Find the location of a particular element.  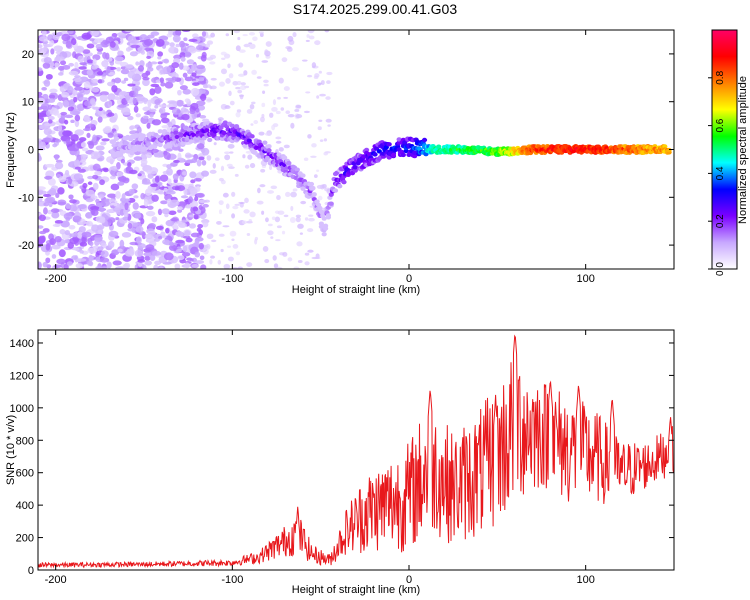

colorbar-tick-label: 0.4 is located at coordinates (720, 173).